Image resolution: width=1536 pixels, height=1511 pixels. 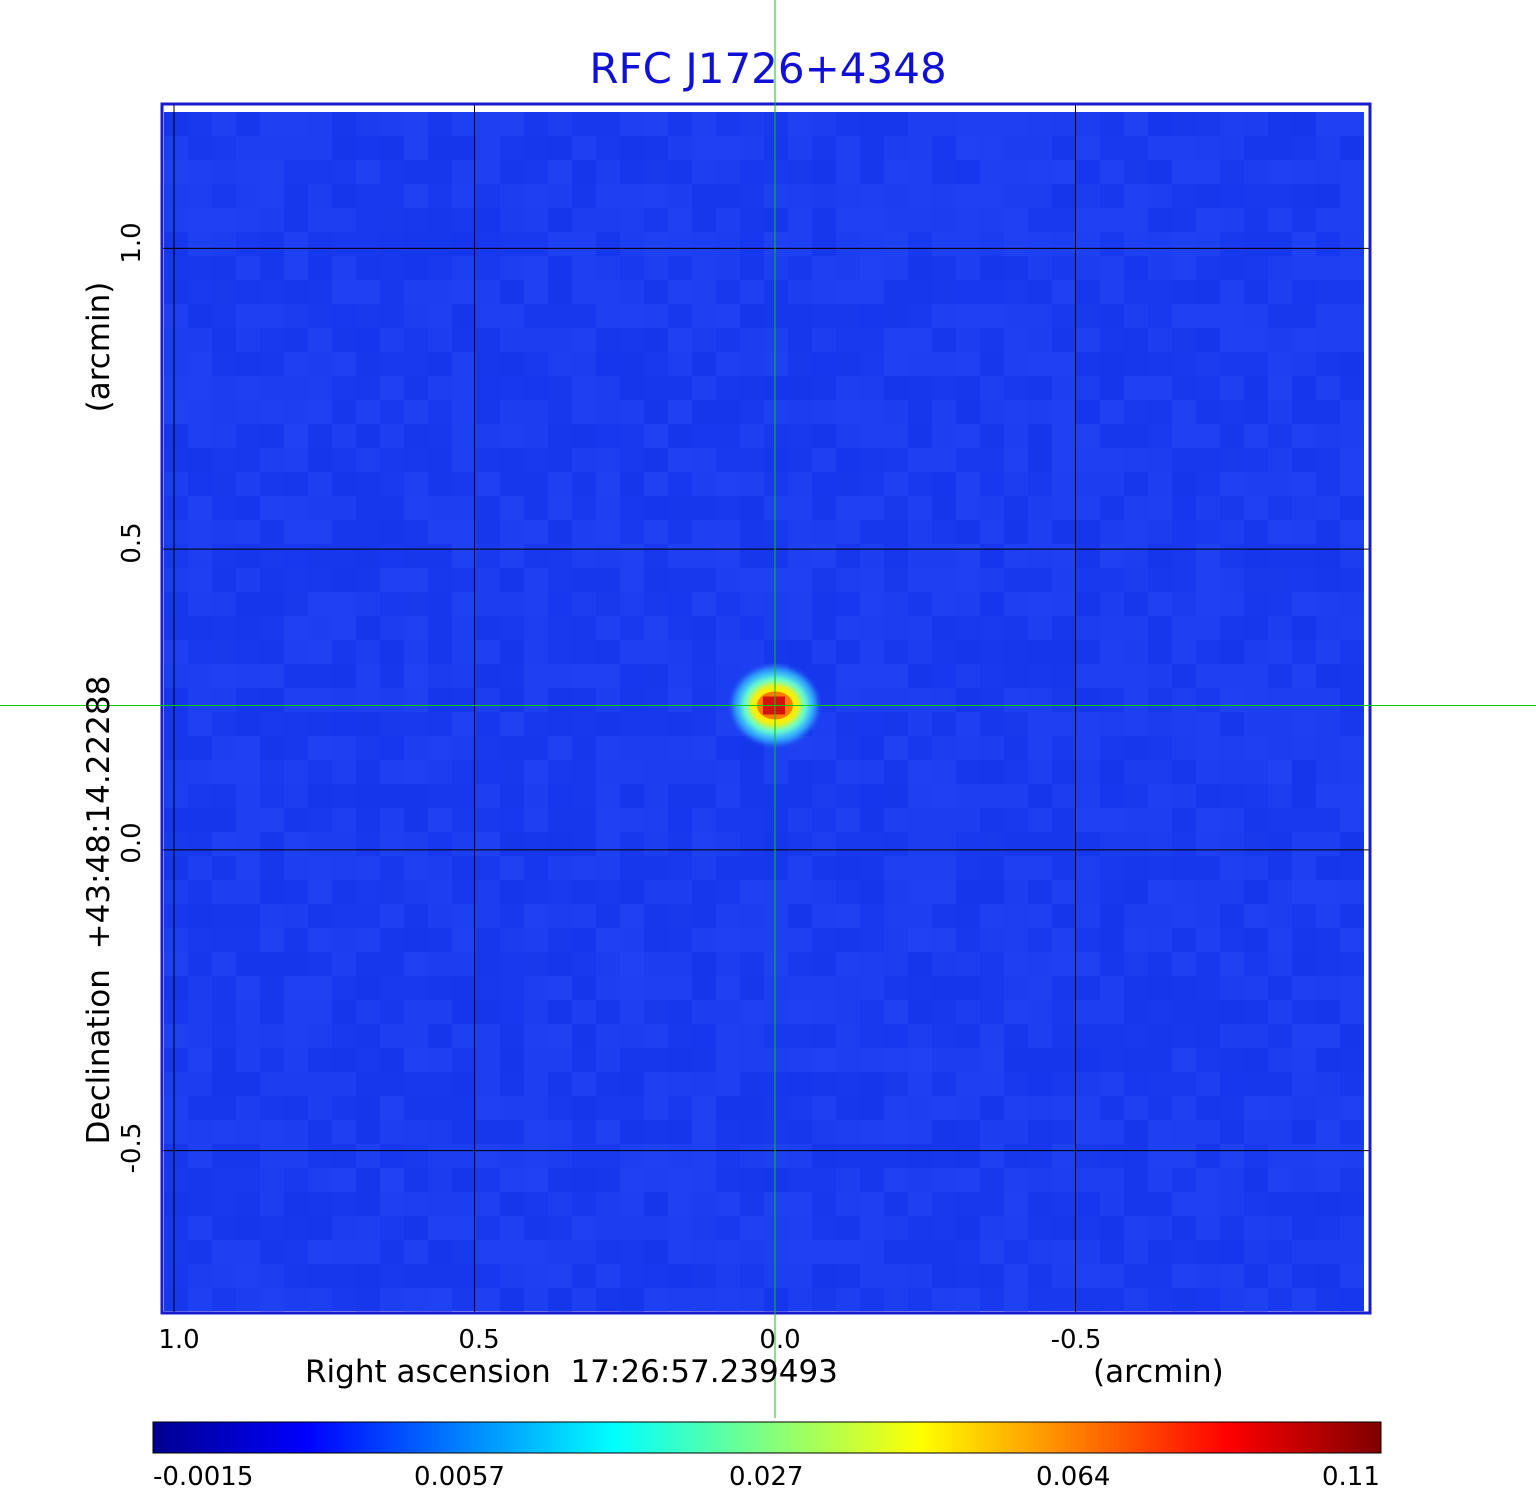 I want to click on x-axis-label: Right ascension 17:26:57.239493, so click(x=571, y=1372).